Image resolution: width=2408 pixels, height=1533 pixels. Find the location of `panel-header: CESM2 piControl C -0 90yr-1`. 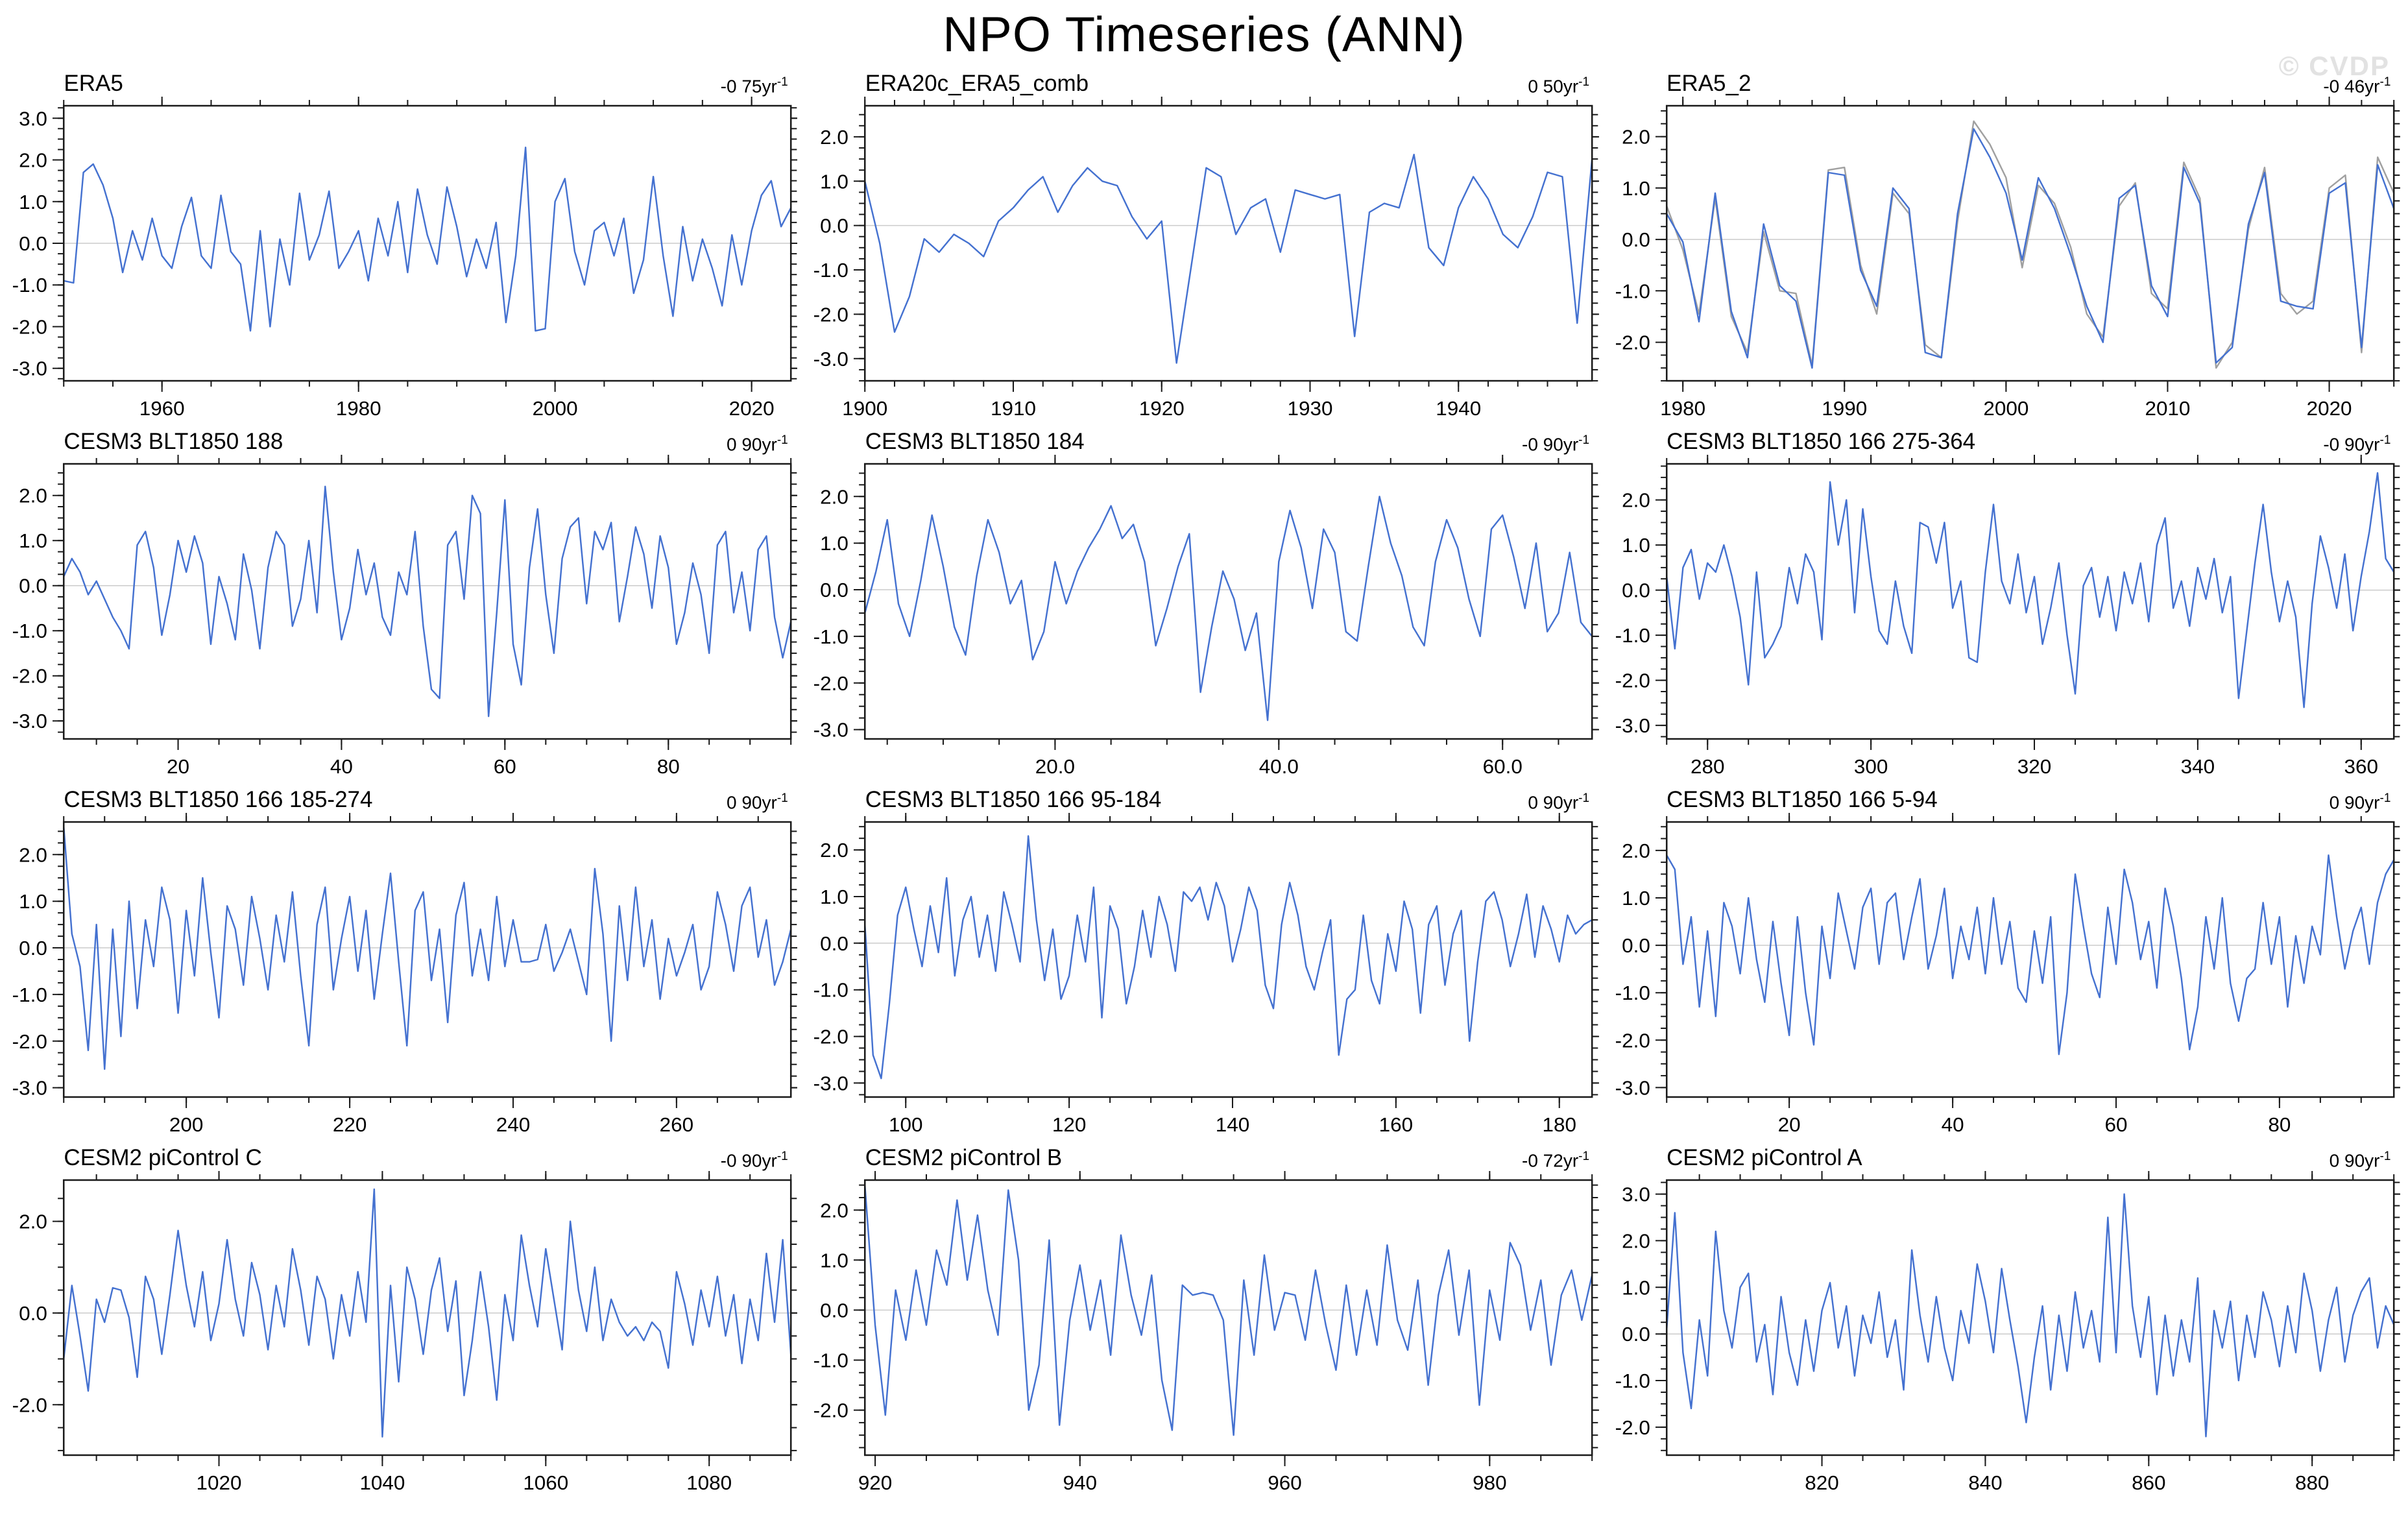

panel-header: CESM2 piControl C -0 90yr-1 is located at coordinates (402, 1156).